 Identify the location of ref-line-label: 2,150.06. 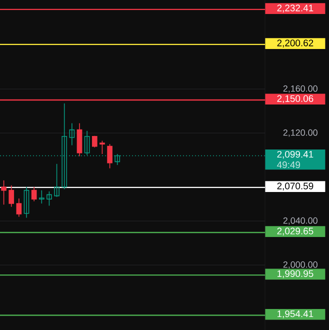
(295, 99).